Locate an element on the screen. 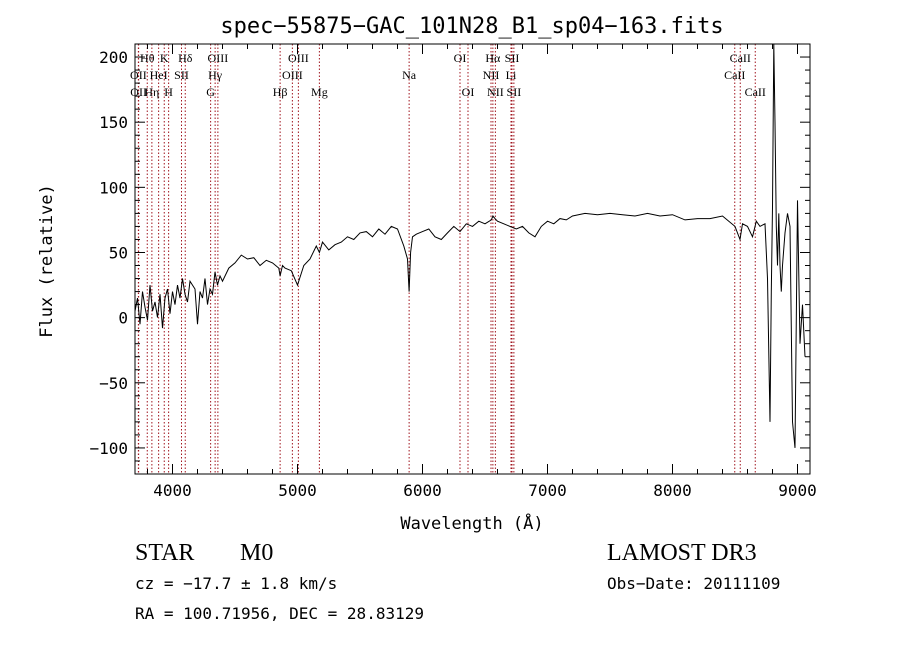 The width and height of the screenshot is (900, 649). subclass: M0 is located at coordinates (257, 553).